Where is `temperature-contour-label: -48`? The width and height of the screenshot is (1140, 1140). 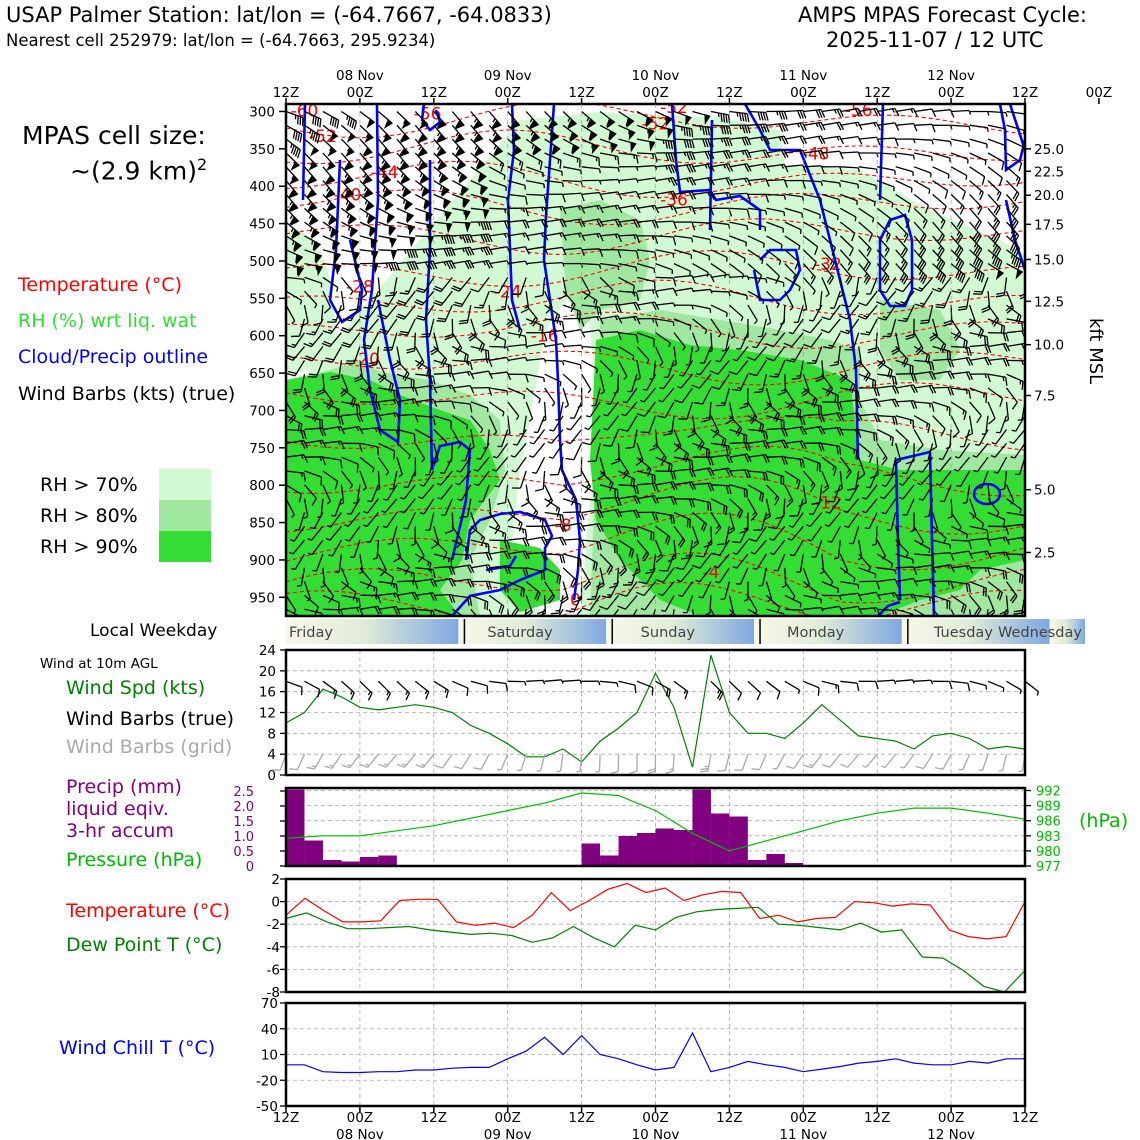 temperature-contour-label: -48 is located at coordinates (816, 154).